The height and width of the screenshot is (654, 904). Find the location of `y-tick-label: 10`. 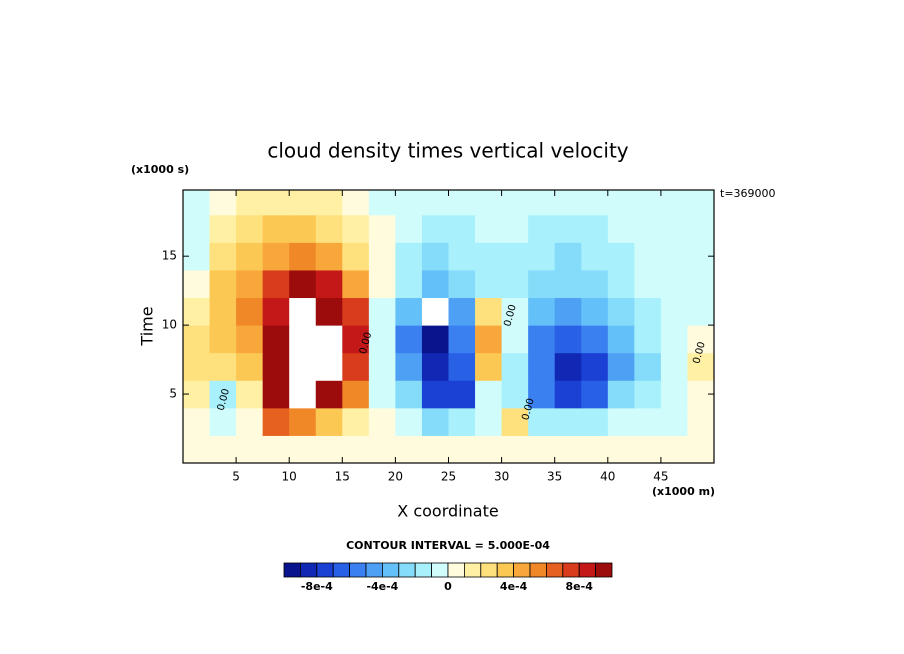

y-tick-label: 10 is located at coordinates (169, 325).